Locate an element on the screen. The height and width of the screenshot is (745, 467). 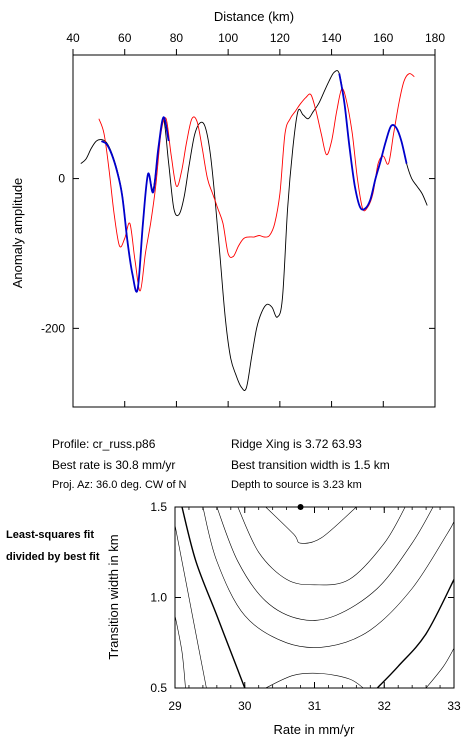
bottom-x-tick-label: 32 is located at coordinates (385, 706).